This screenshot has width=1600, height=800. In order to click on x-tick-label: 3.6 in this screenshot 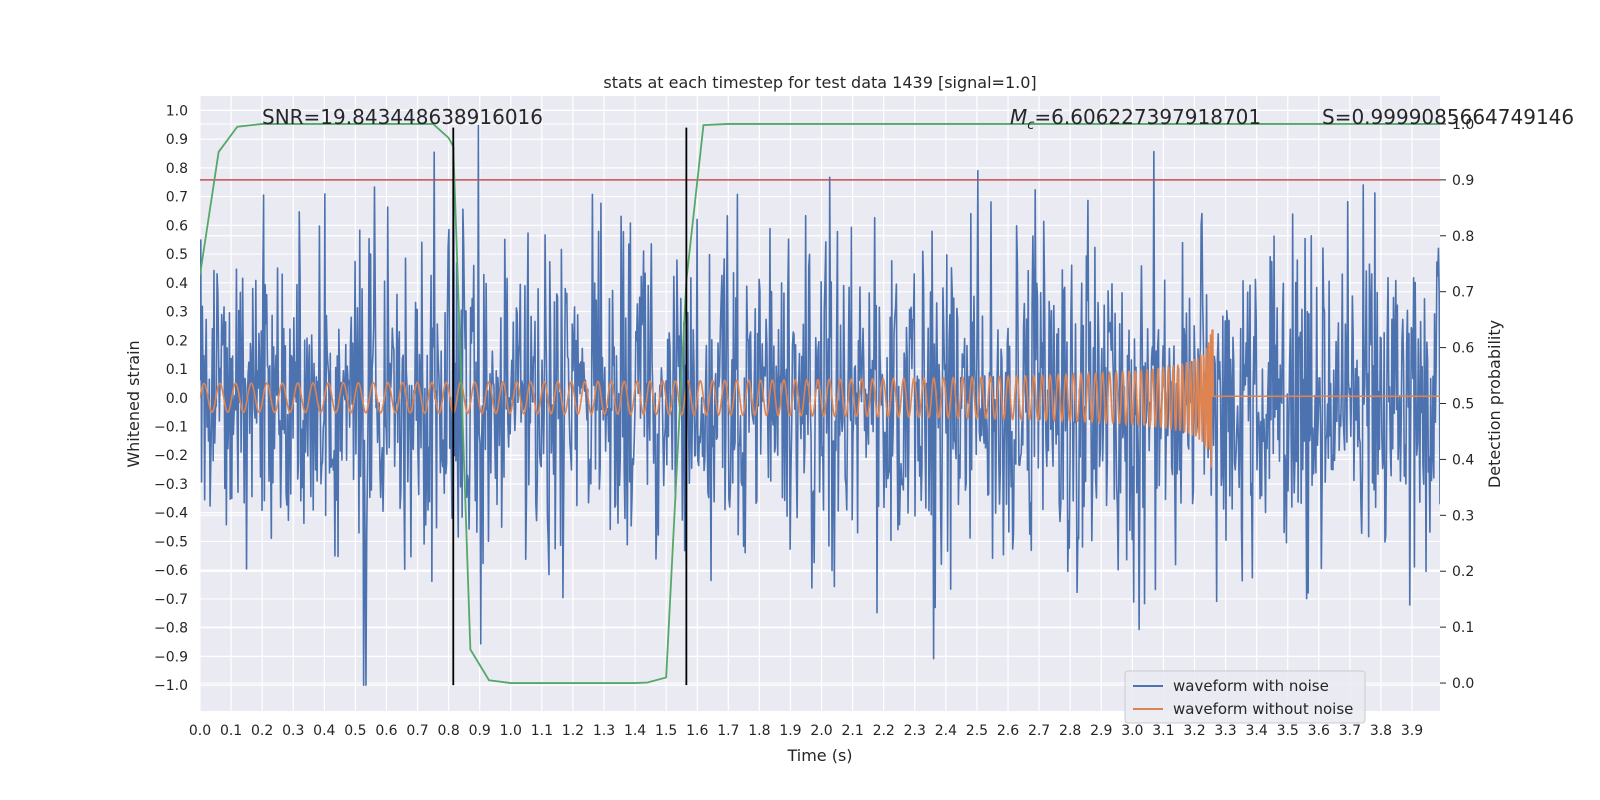, I will do `click(1319, 731)`.